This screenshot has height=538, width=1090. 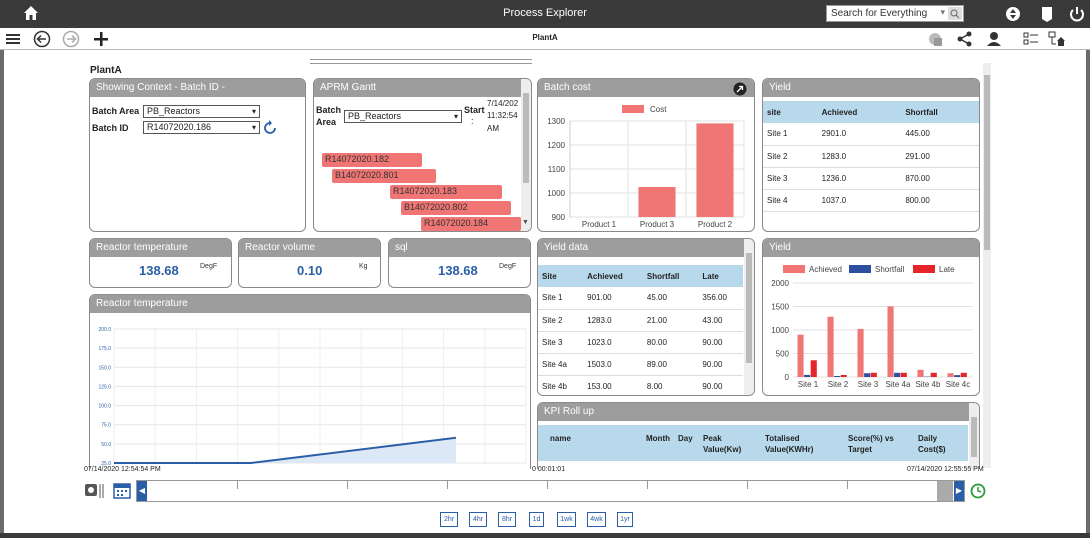 I want to click on yield-table-title: Yield, so click(x=871, y=88).